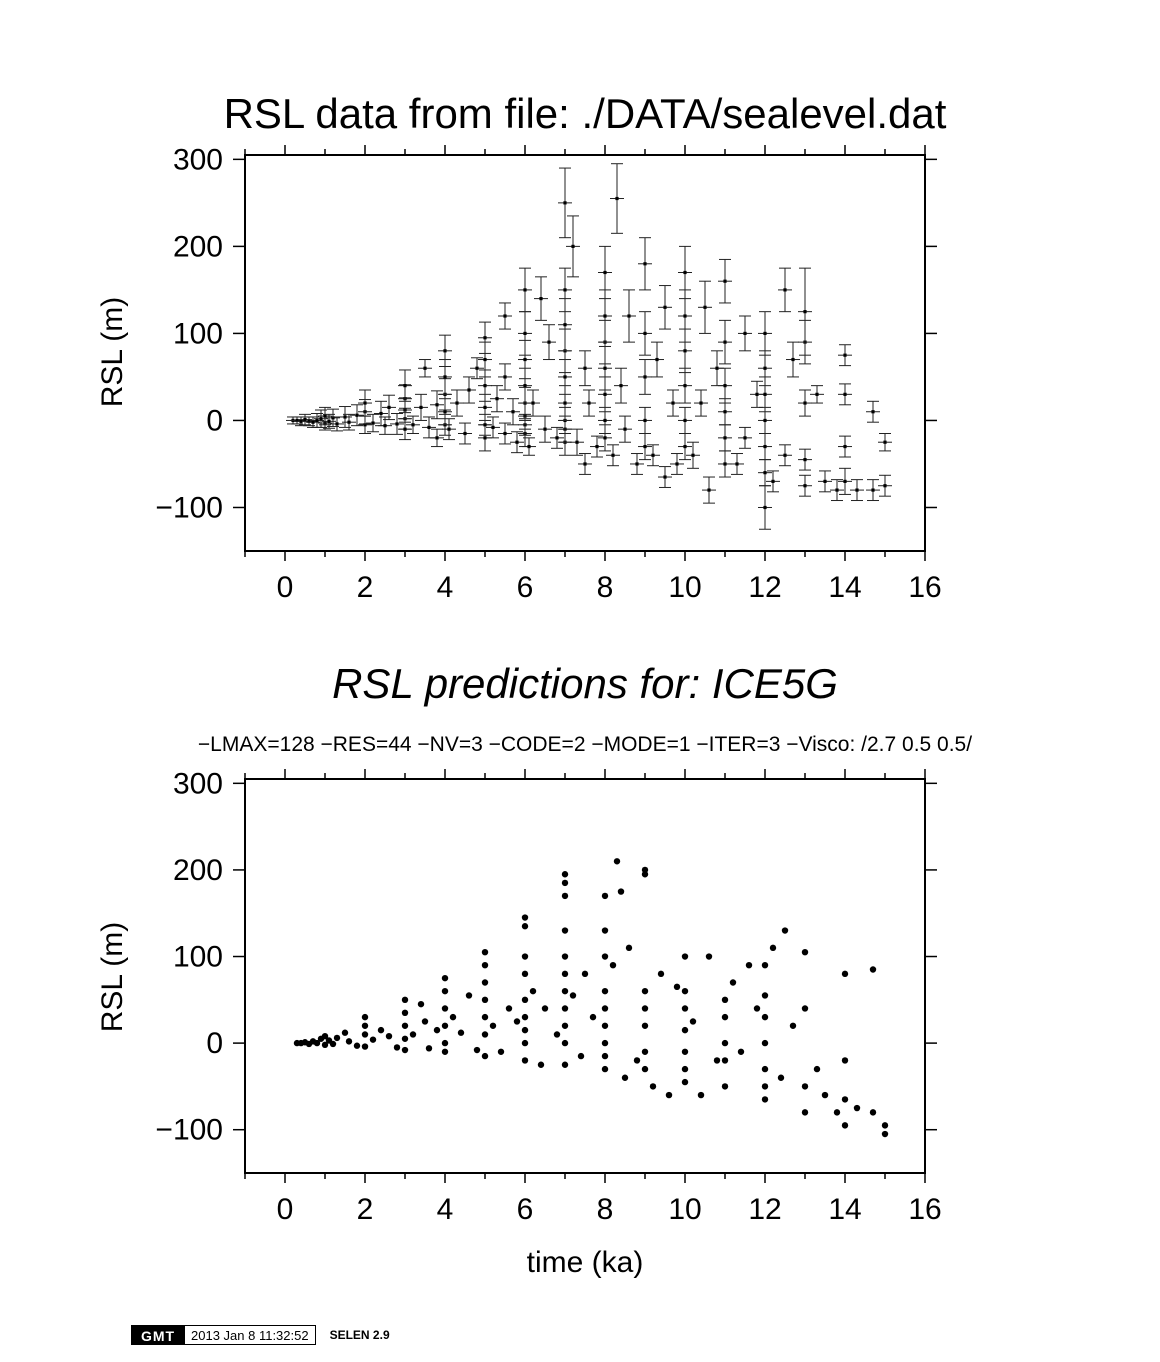  I want to click on x-tick-label: 0, so click(285, 587).